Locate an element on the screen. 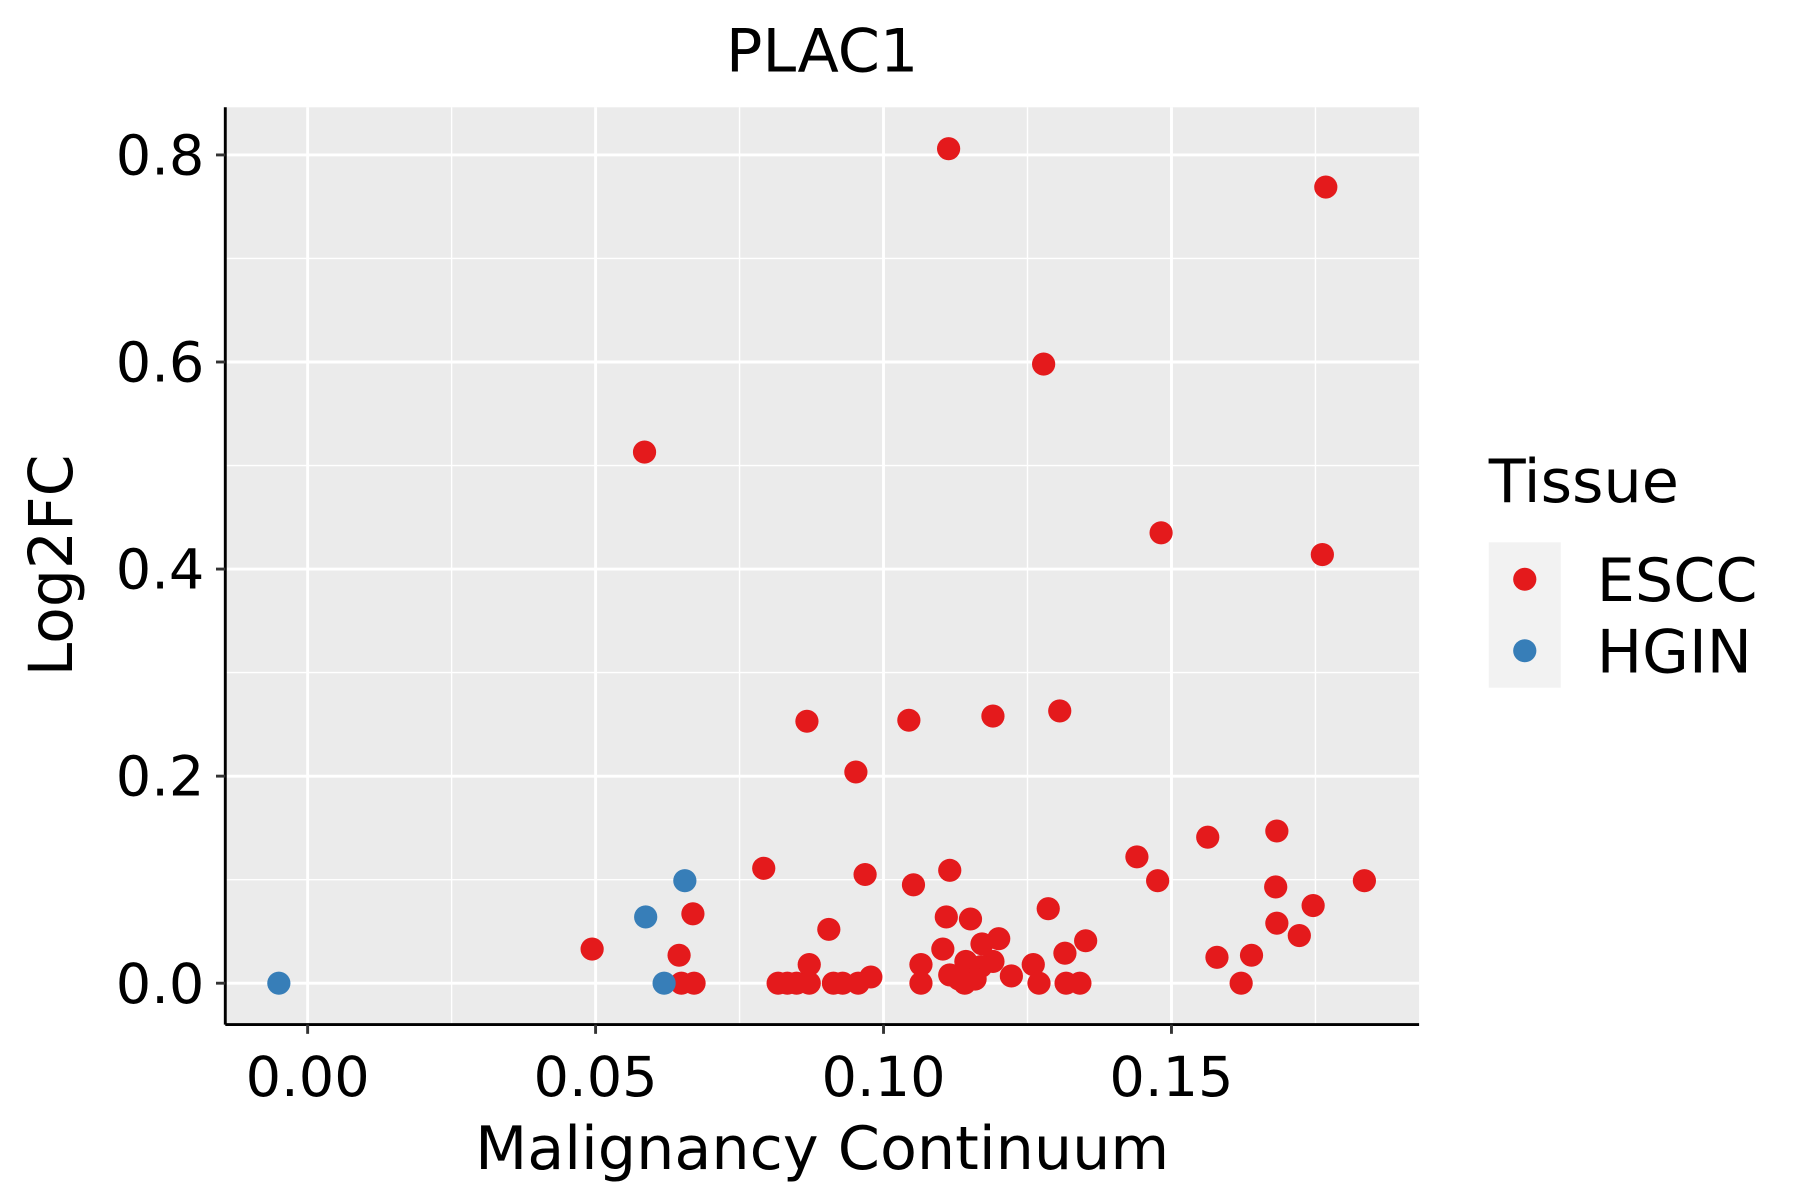 Image resolution: width=1800 pixels, height=1200 pixels. x-axis-ticks: 0.00 0.05 0.10 0.15 is located at coordinates (740, 1067).